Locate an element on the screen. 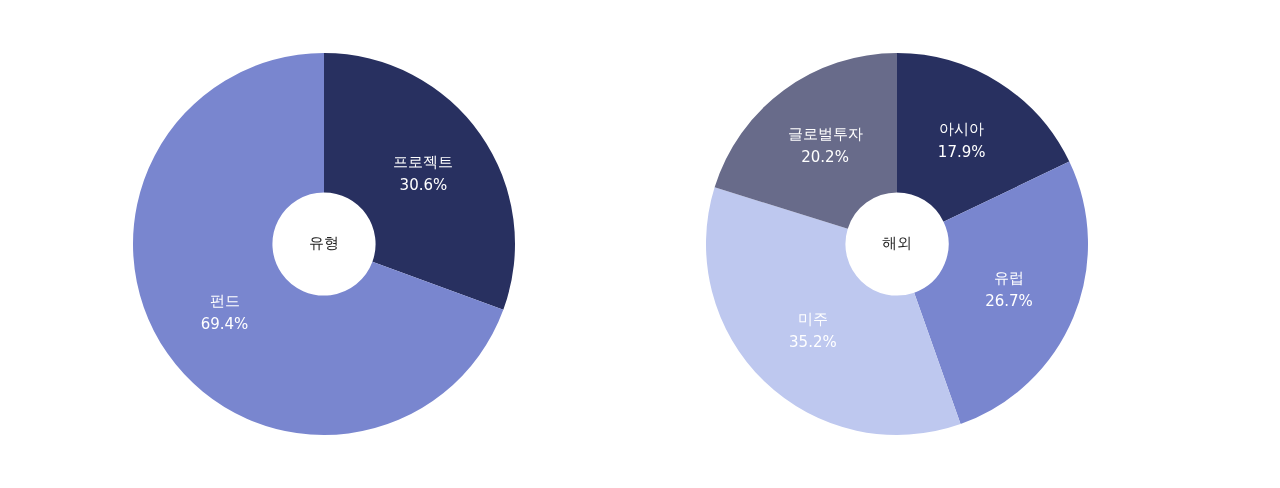 Image resolution: width=1280 pixels, height=488 pixels. slice-label: 프로젝트 is located at coordinates (423, 162).